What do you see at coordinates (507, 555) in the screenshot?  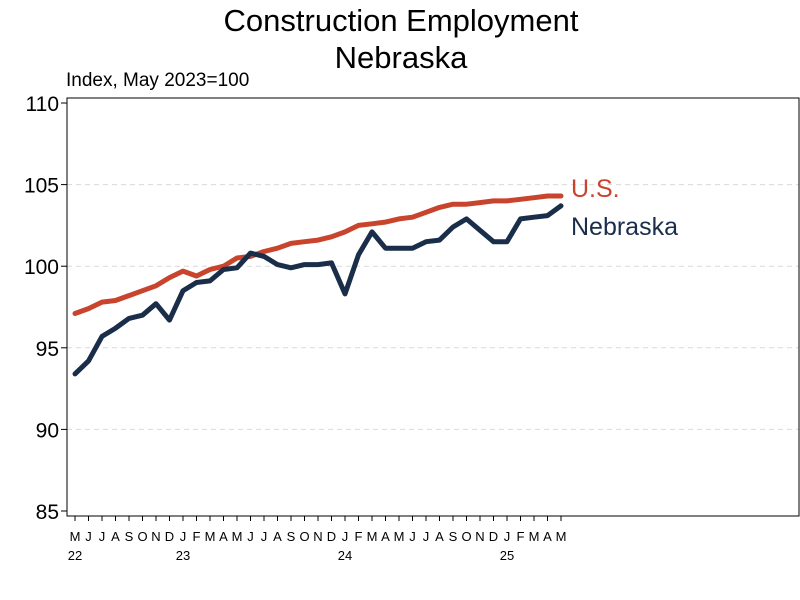 I see `x-year-label: 25` at bounding box center [507, 555].